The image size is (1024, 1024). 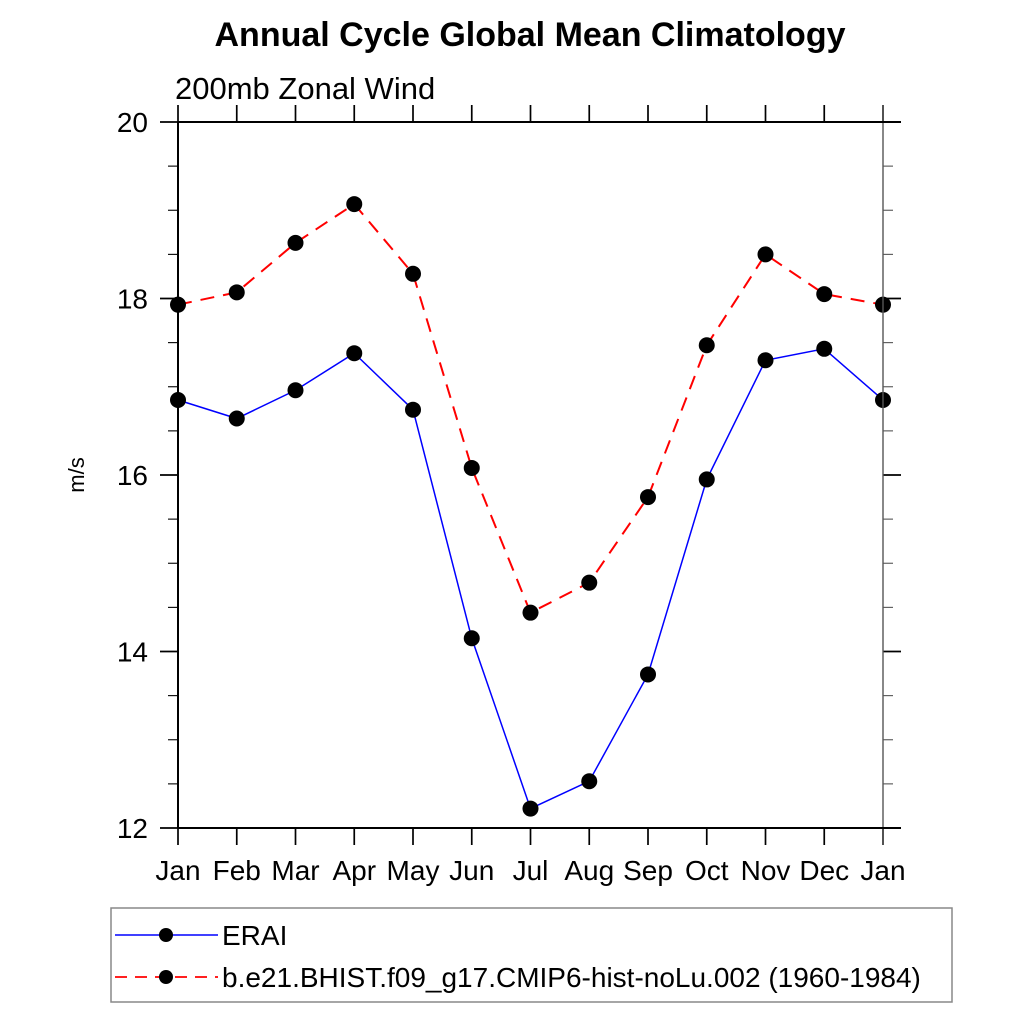 I want to click on y-tick-label: 12, so click(x=132, y=828).